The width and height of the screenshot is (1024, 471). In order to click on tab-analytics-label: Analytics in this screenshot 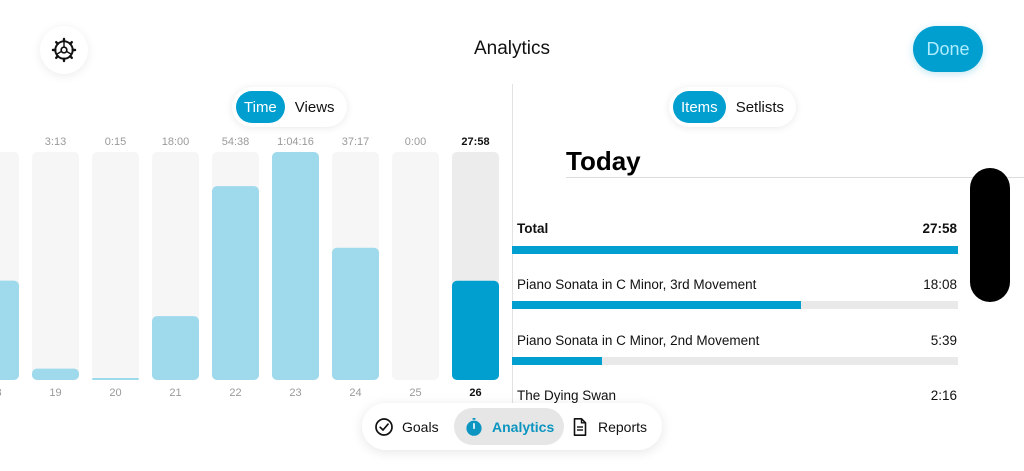, I will do `click(523, 426)`.